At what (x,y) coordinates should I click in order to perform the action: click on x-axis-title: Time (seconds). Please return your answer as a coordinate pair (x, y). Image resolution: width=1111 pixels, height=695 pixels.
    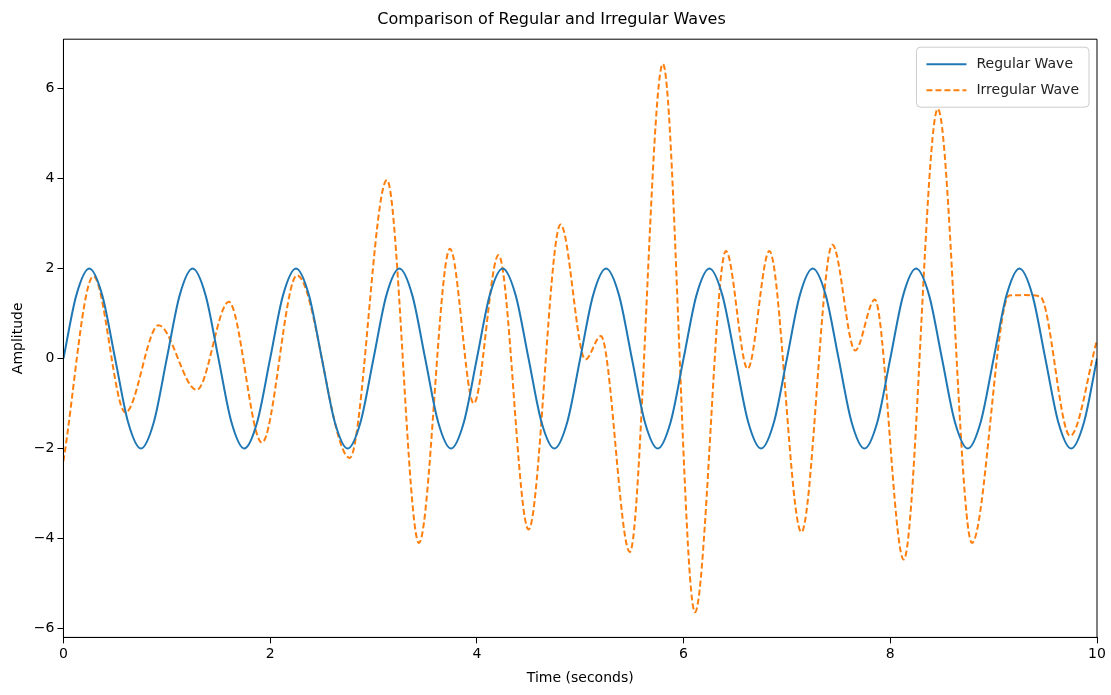
    Looking at the image, I should click on (579, 677).